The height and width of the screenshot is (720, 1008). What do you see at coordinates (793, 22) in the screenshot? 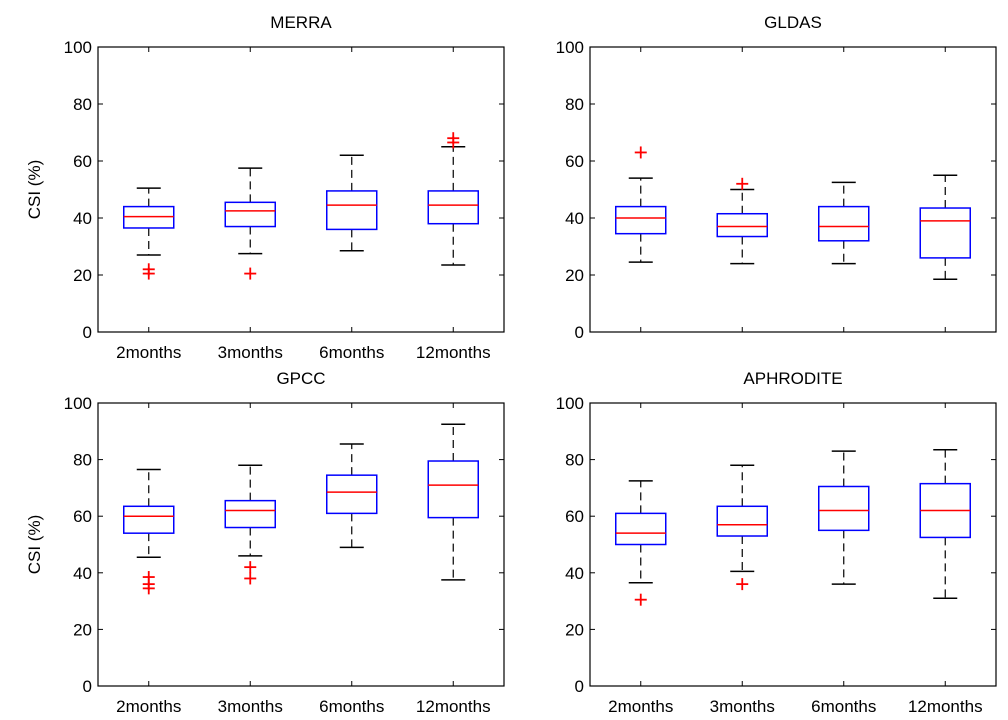
I see `subplot-title: GLDAS` at bounding box center [793, 22].